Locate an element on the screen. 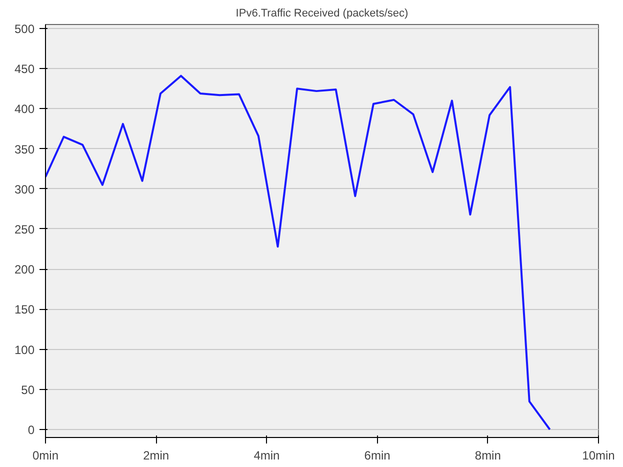 This screenshot has width=623, height=467. y-tick-label: 350 is located at coordinates (24, 149).